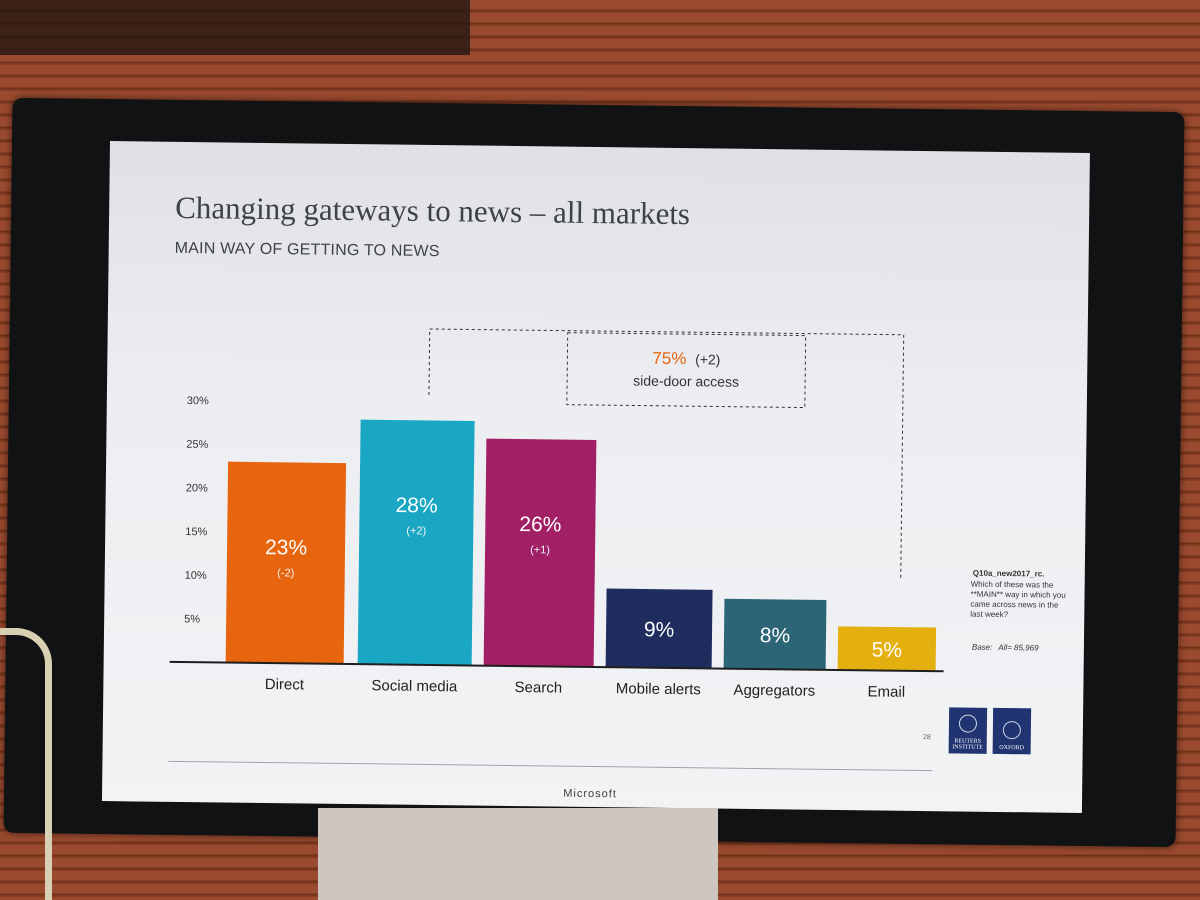  I want to click on y-tick-label: 20%, so click(197, 488).